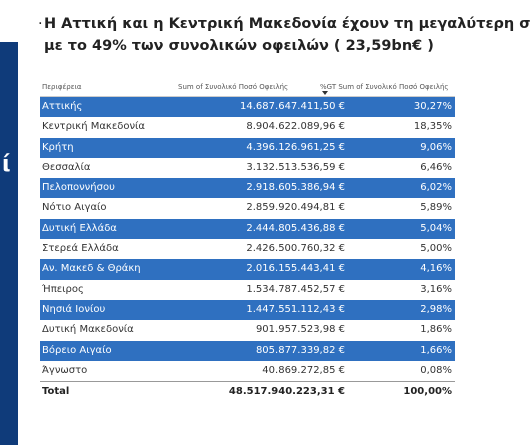  I want to click on cell: Πελοποννήσου, so click(78, 188).